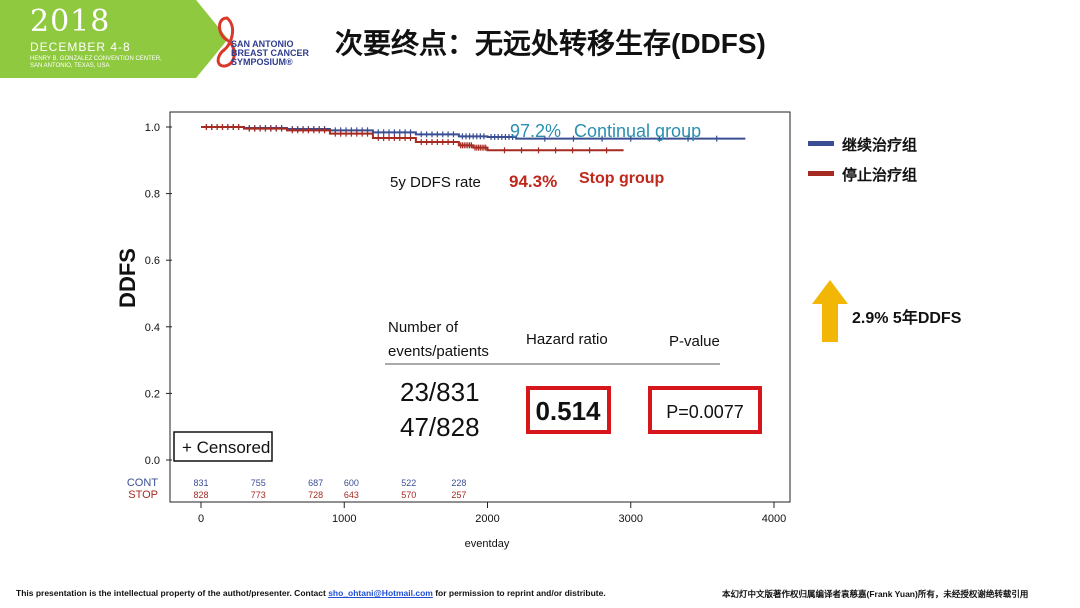 The image size is (1080, 608). Describe the element at coordinates (226, 447) in the screenshot. I see `censored-label: + Censored` at that location.